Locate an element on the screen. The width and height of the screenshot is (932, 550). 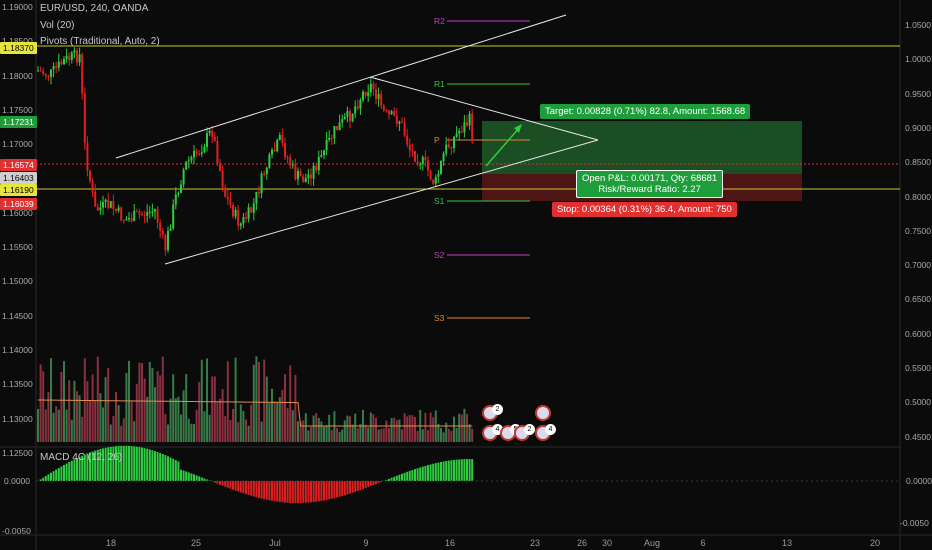
macd-legend: MACD 4C (12, 26) is located at coordinates (81, 457).